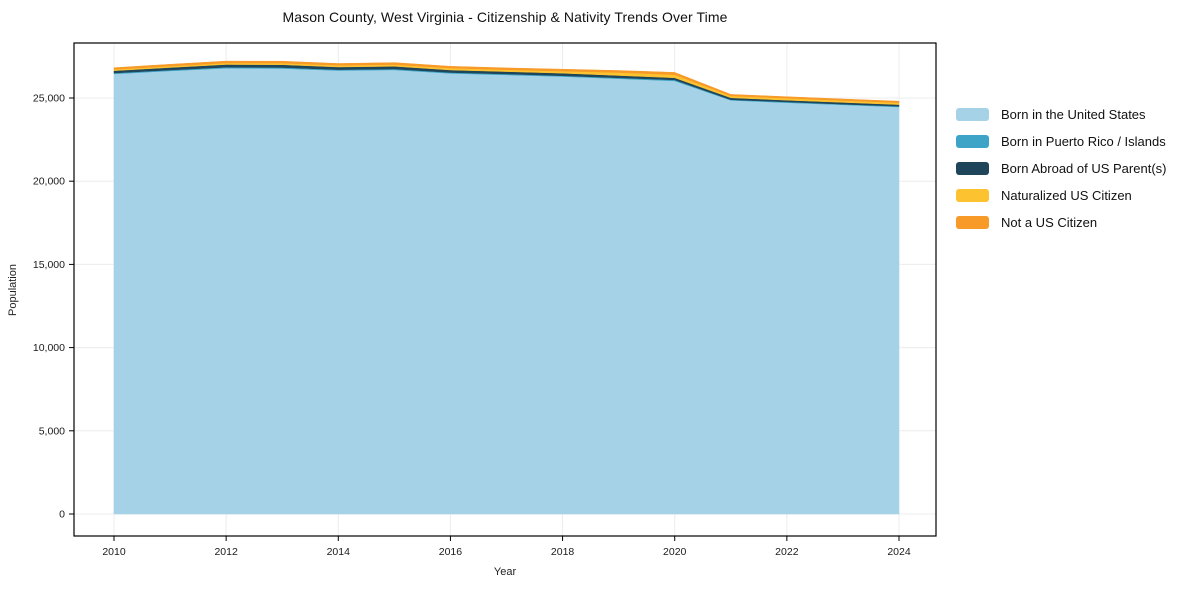 The image size is (1189, 590). I want to click on x-tick-label: 2010, so click(114, 552).